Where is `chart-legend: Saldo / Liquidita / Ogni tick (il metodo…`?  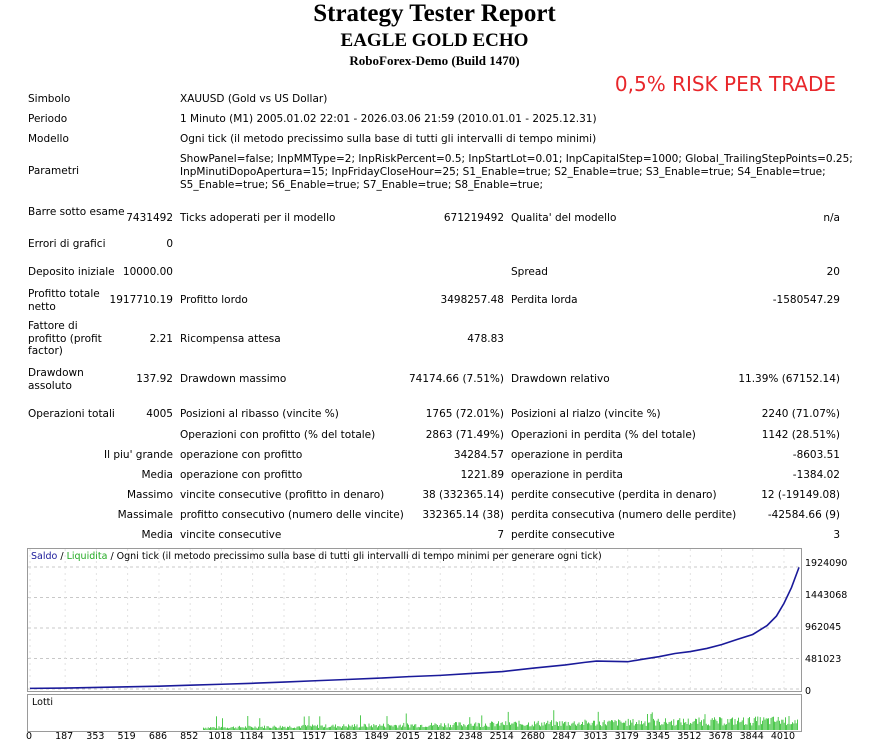 chart-legend: Saldo / Liquidita / Ogni tick (il metodo… is located at coordinates (316, 556).